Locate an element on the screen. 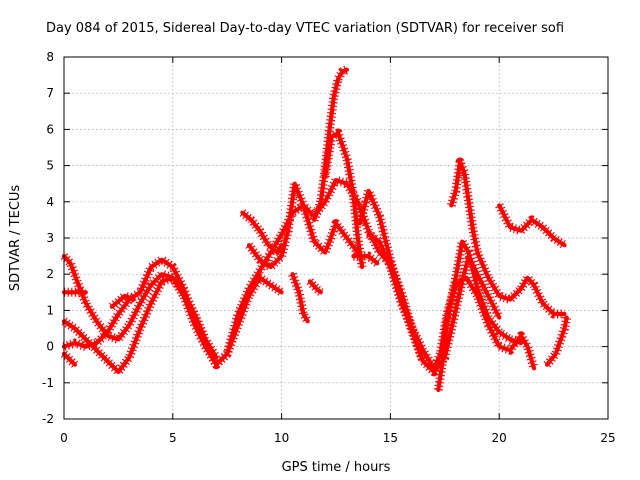  x-axis-label: GPS time / hours is located at coordinates (336, 467).